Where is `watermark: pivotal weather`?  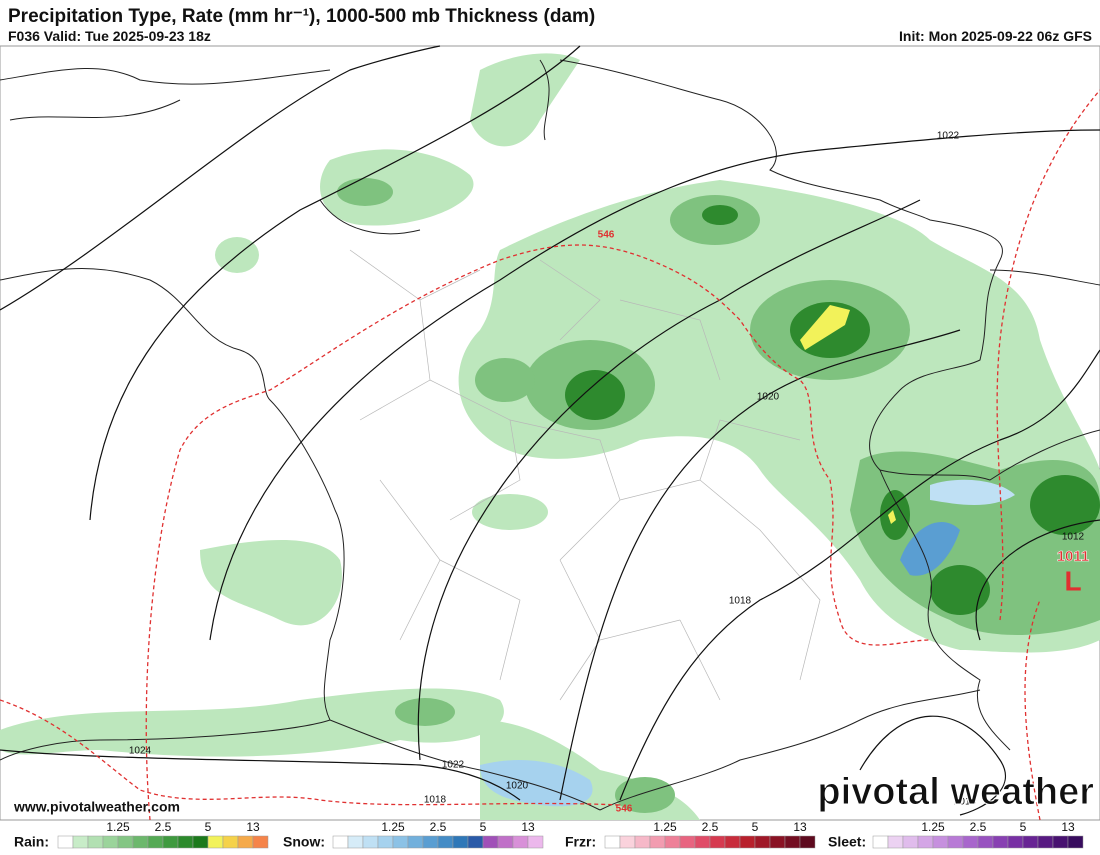 watermark: pivotal weather is located at coordinates (955, 792).